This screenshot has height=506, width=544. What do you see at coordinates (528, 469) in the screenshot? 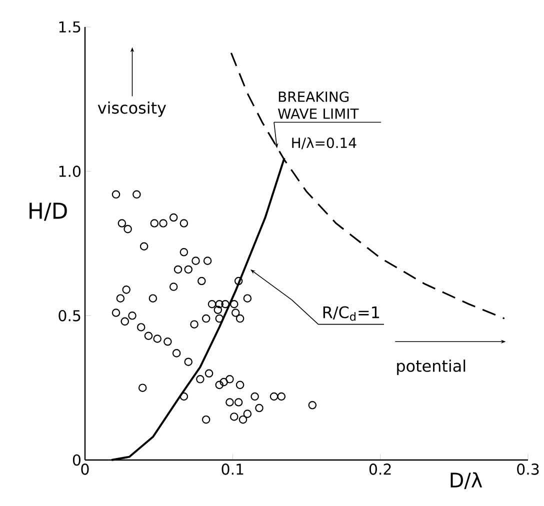
I see `x-tick-label: 0.3` at bounding box center [528, 469].